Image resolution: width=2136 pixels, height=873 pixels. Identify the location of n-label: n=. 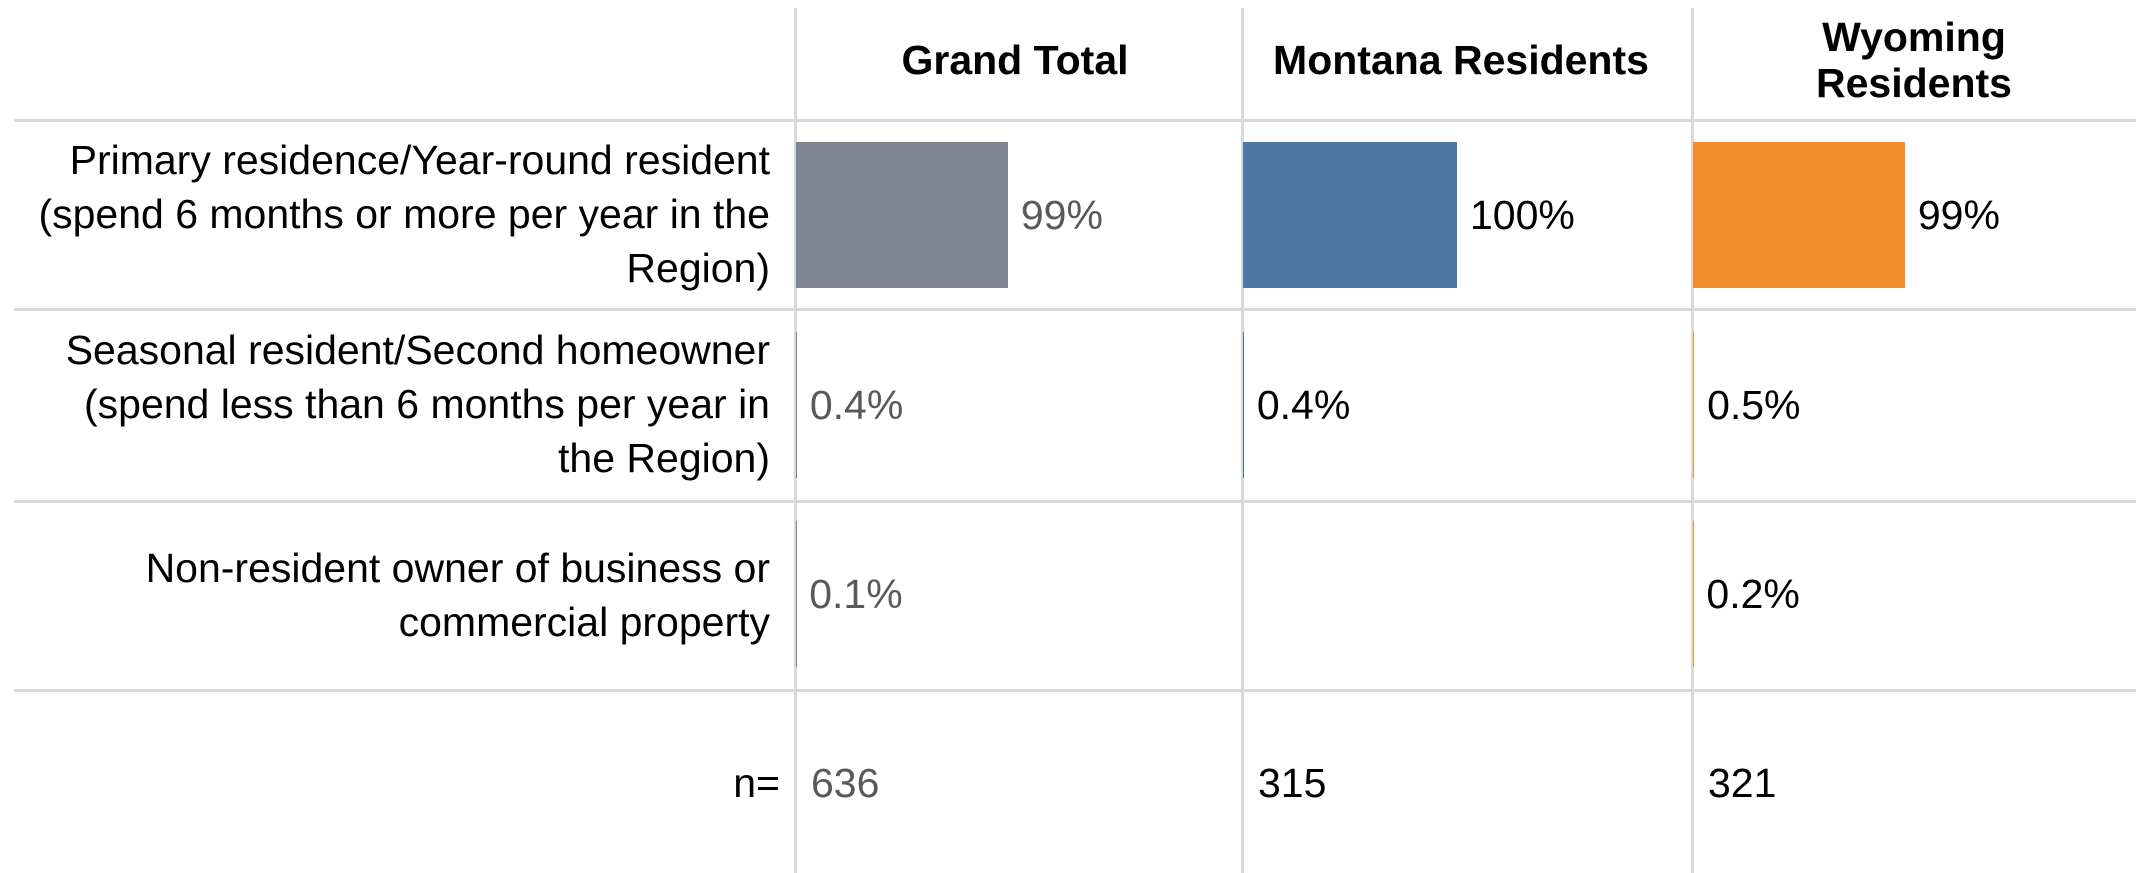
(756, 783).